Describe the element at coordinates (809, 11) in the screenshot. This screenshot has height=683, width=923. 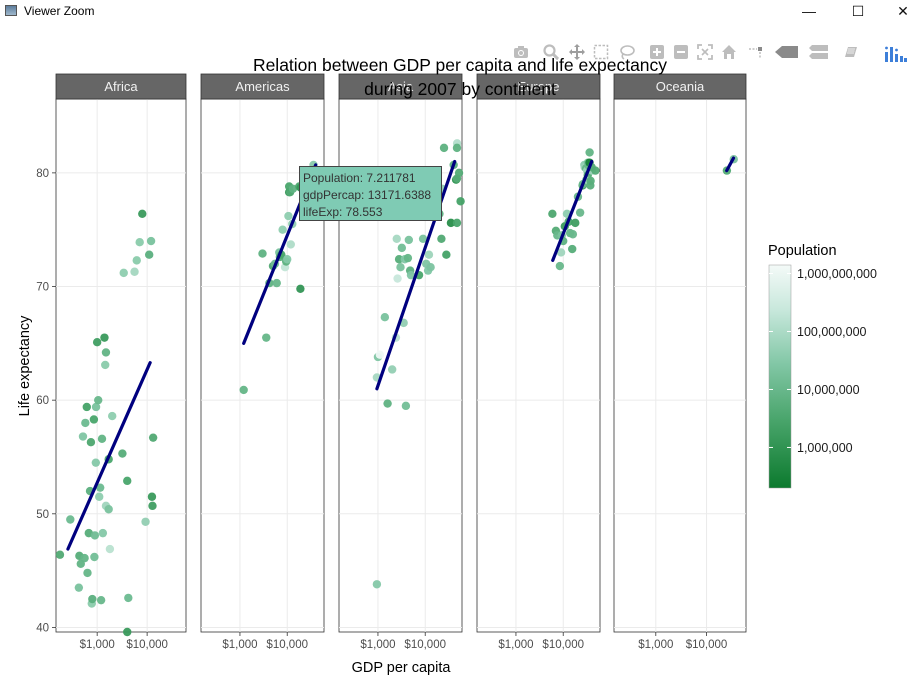
I see `minimize-button: —` at that location.